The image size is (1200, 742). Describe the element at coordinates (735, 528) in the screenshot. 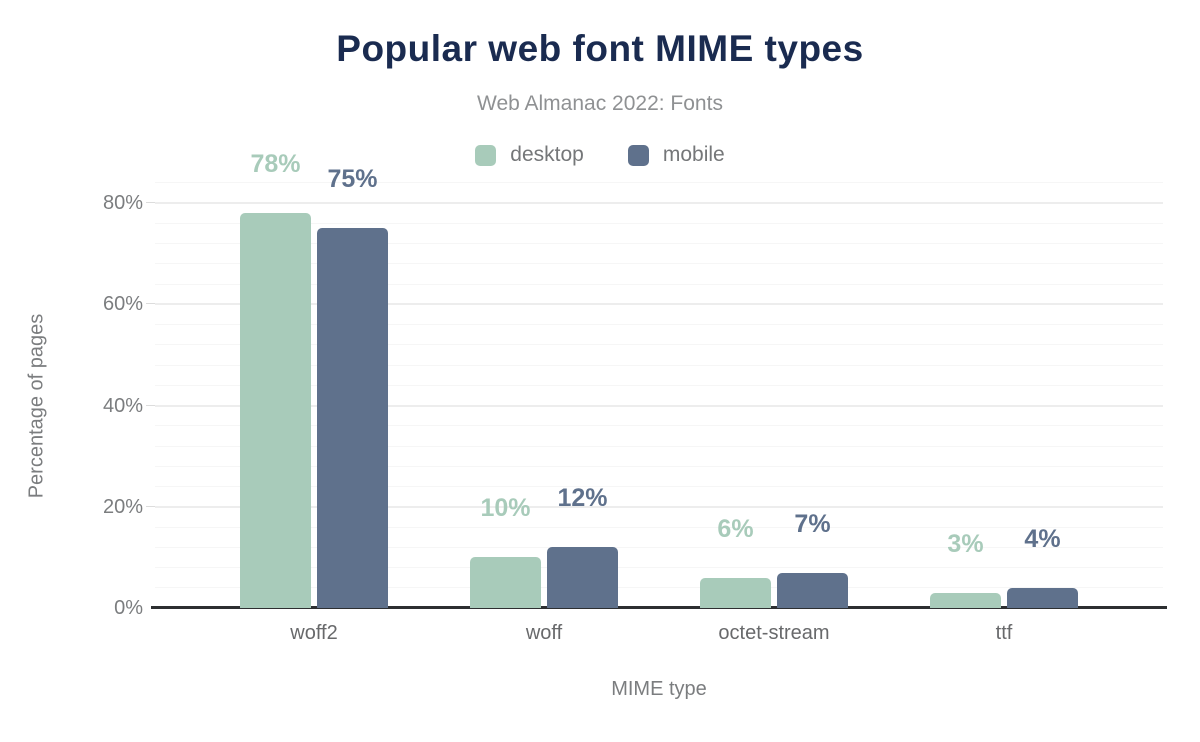

I see `value-label-desktop-octet-stream: 6%` at that location.